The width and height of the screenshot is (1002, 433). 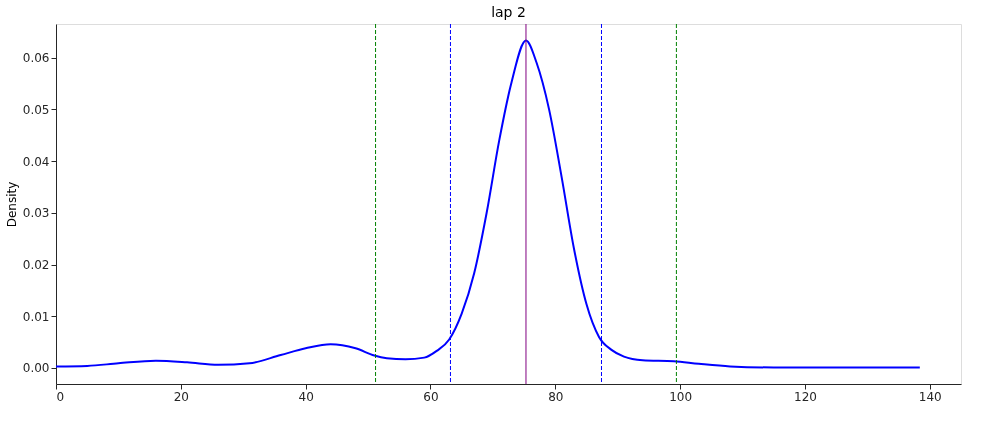 I want to click on y-tick-label: 0.03, so click(x=36, y=213).